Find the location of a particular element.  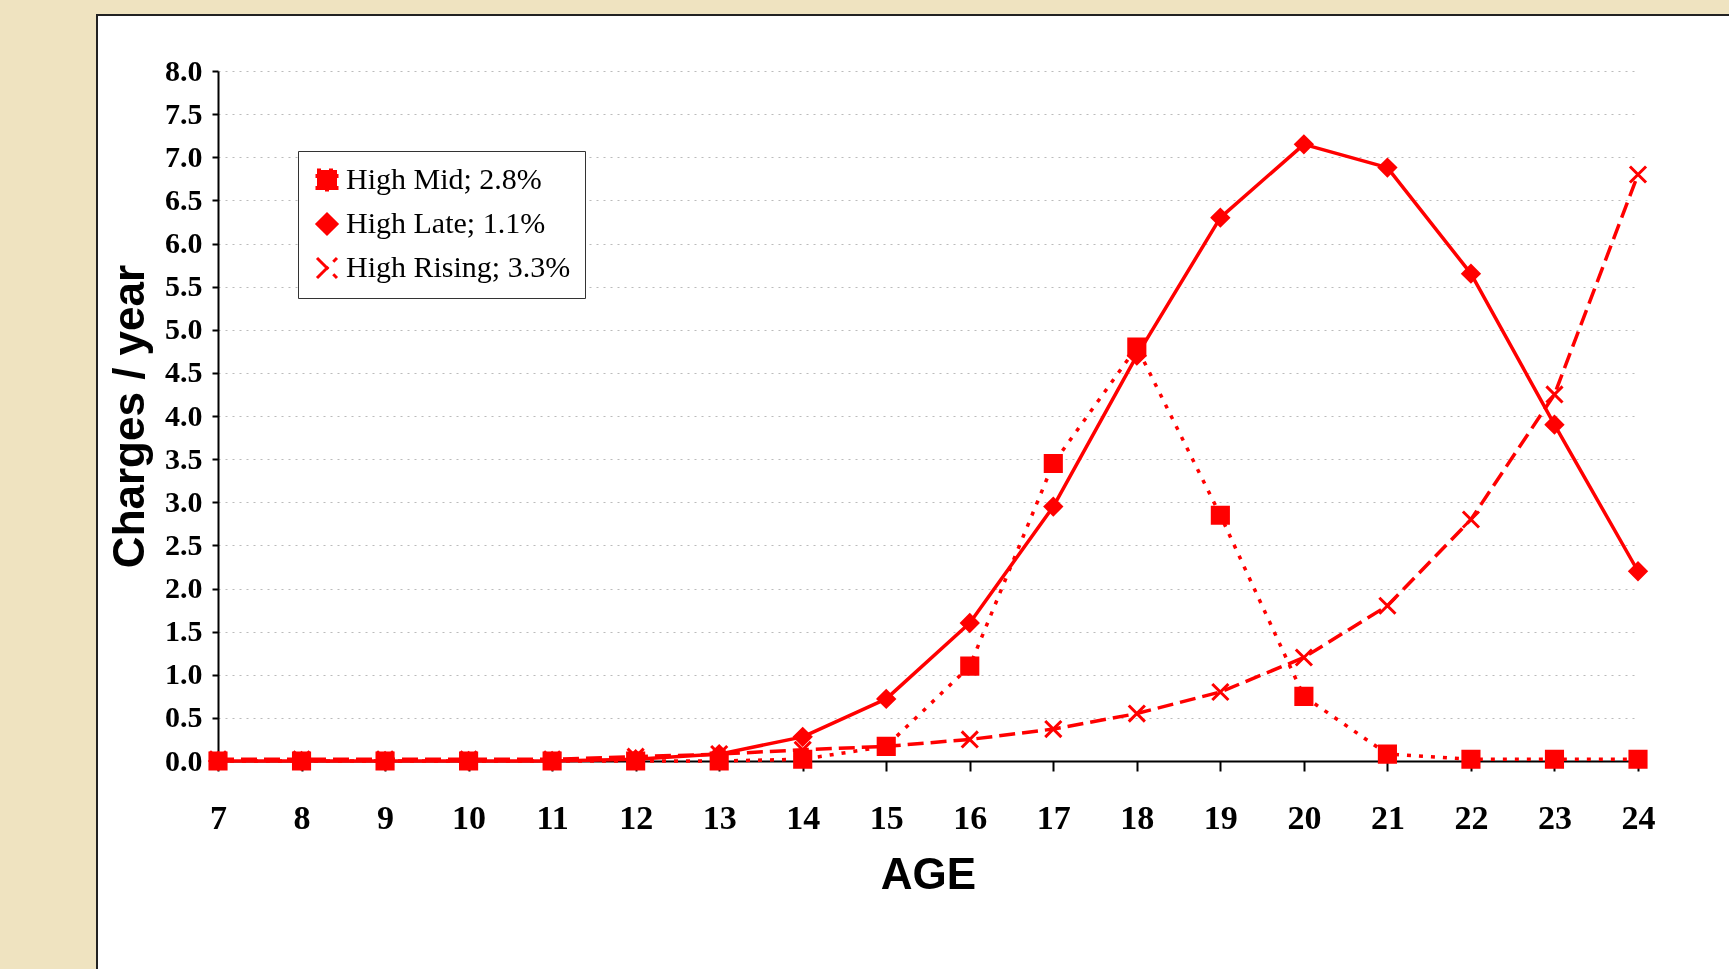

x-tick-label: 10 is located at coordinates (469, 817).